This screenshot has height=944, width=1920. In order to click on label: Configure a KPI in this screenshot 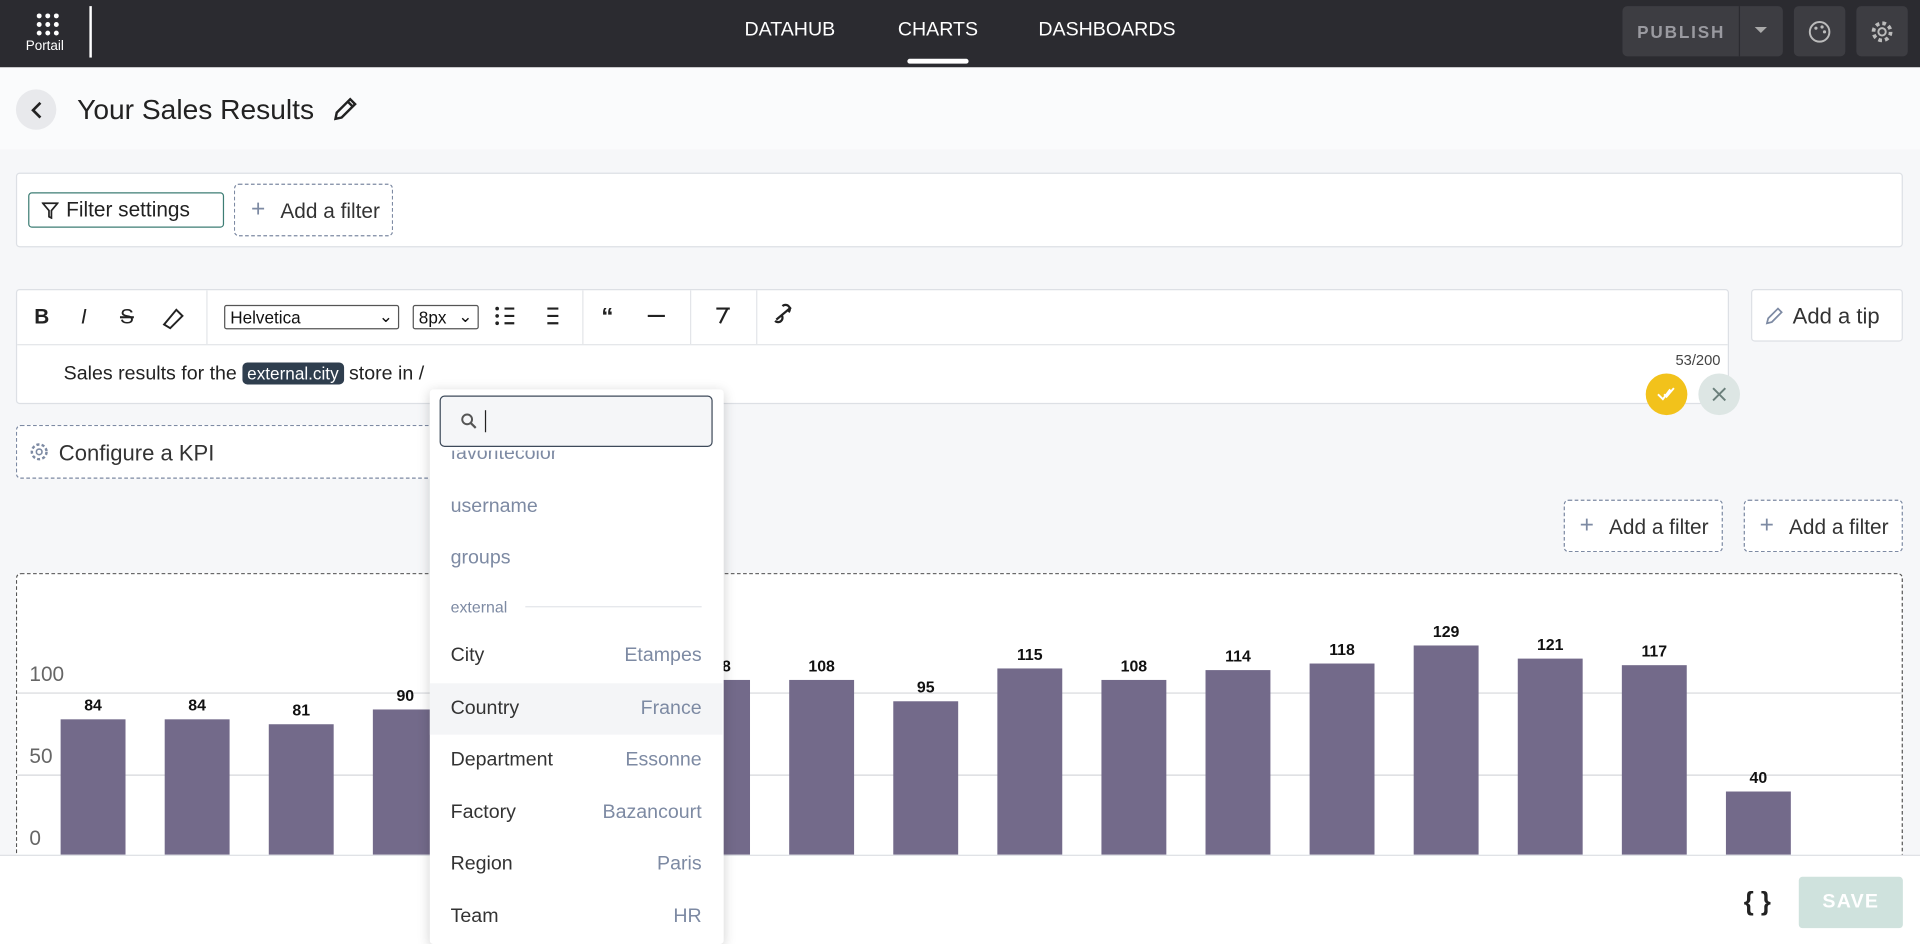, I will do `click(136, 453)`.